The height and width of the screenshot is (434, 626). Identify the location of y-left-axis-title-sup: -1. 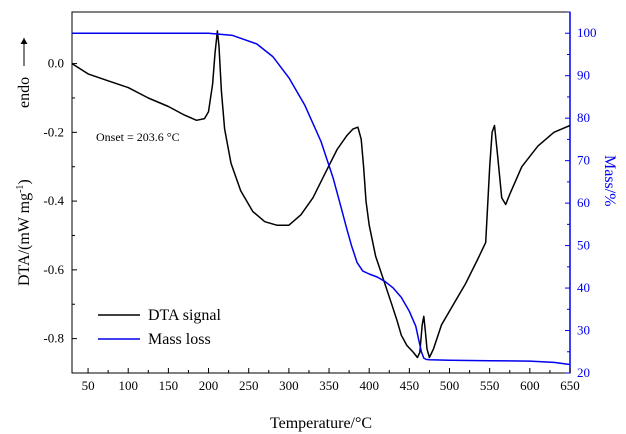
(20, 189).